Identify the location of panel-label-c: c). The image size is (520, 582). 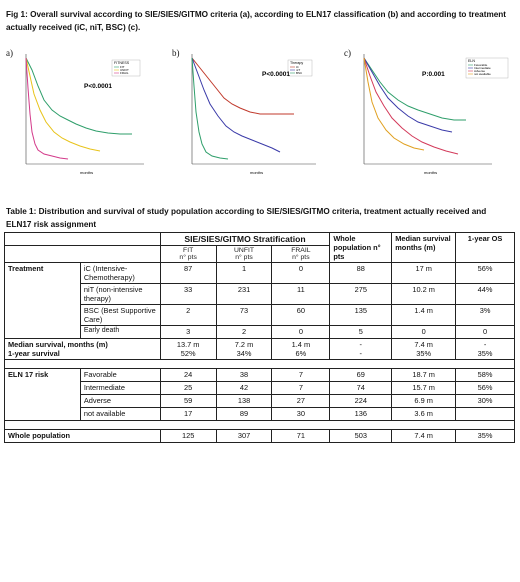
(347, 53).